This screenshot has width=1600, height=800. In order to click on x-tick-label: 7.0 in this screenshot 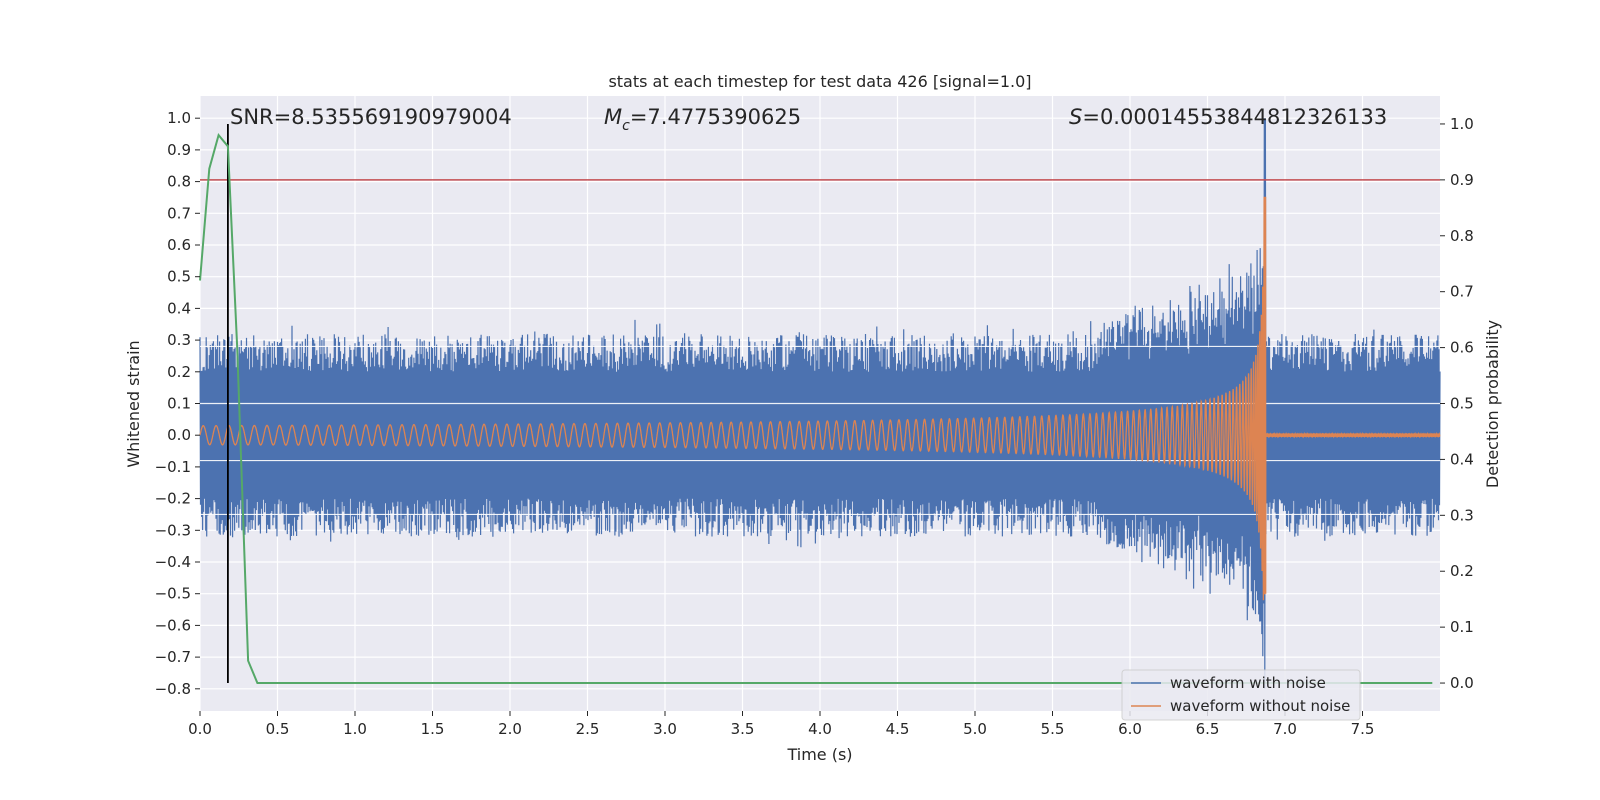, I will do `click(1285, 729)`.